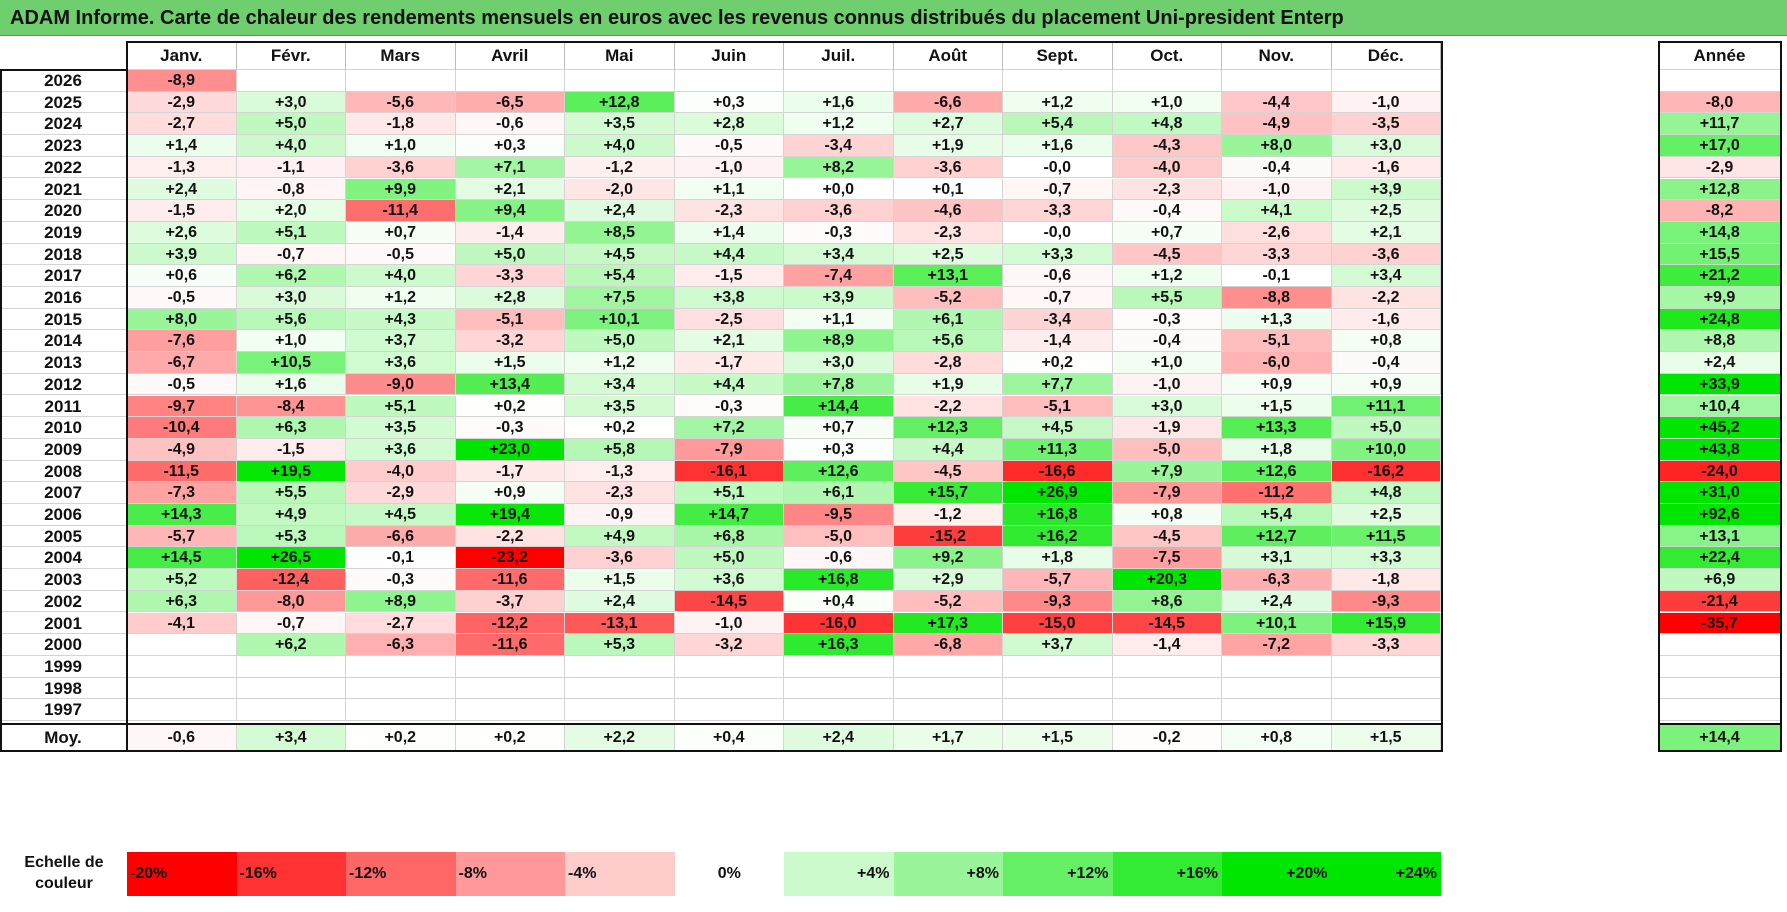 Image resolution: width=1787 pixels, height=912 pixels. I want to click on heatmap-cell: +6,3, so click(182, 601).